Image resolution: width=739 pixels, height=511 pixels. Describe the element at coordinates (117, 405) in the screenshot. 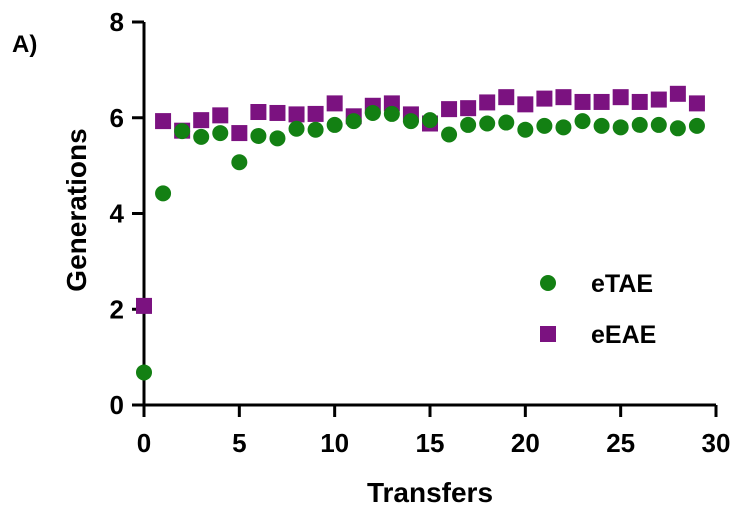

I see `y-tick-label: 0` at that location.